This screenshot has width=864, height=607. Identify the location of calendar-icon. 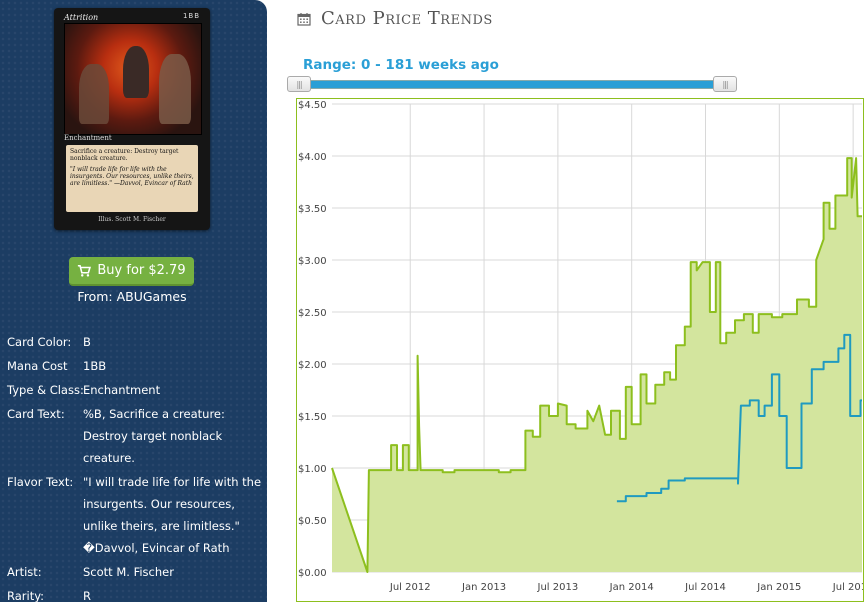
(304, 19).